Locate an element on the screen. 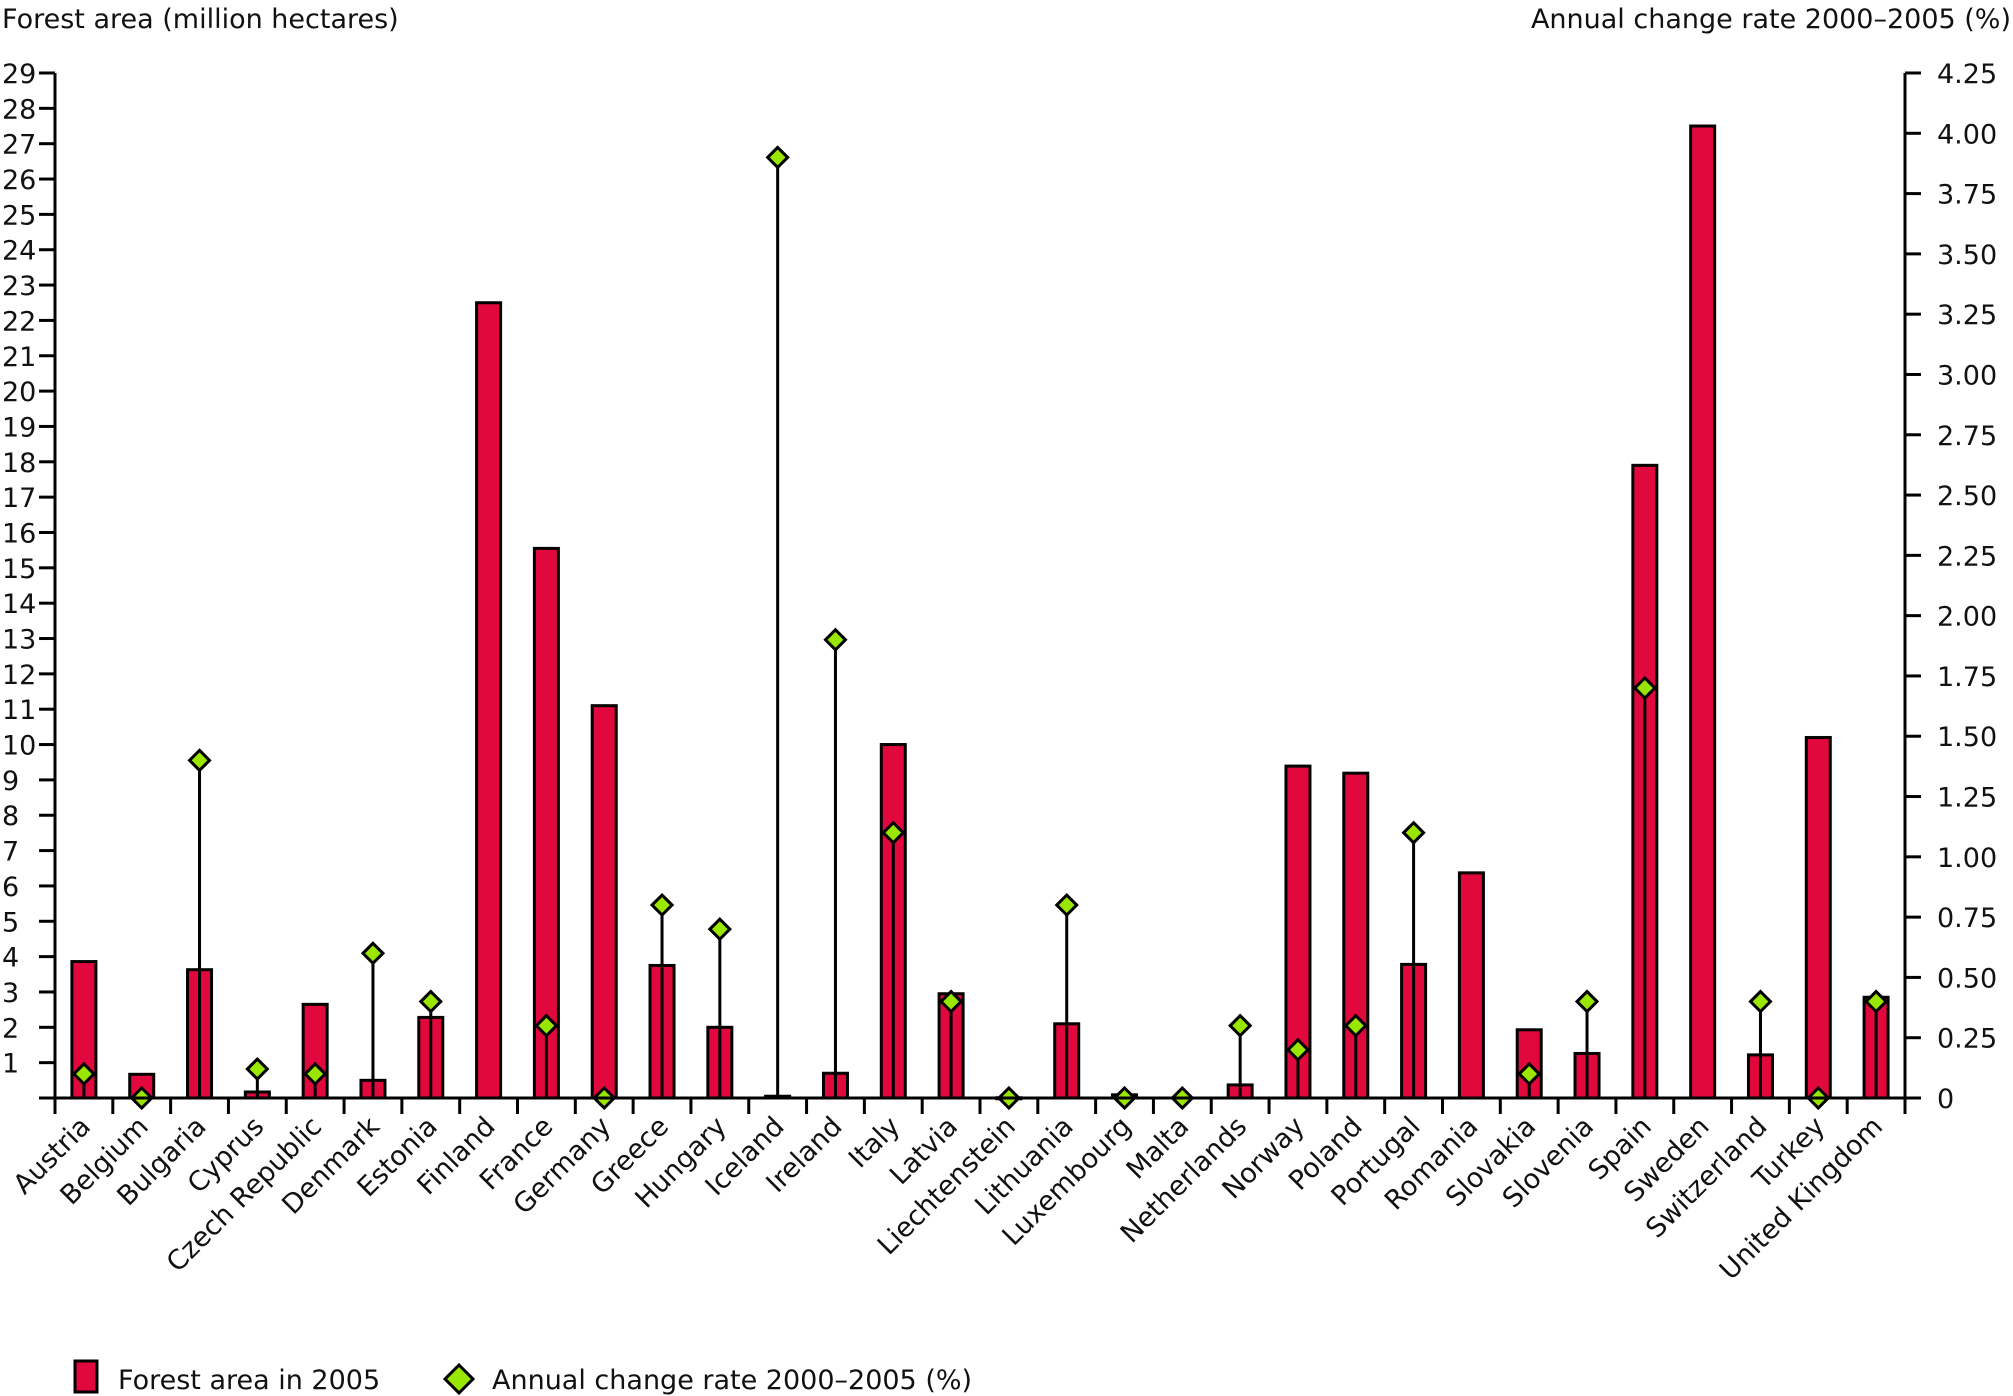 This screenshot has height=1396, width=2013. right-tick-label: 1.25 is located at coordinates (1967, 798).